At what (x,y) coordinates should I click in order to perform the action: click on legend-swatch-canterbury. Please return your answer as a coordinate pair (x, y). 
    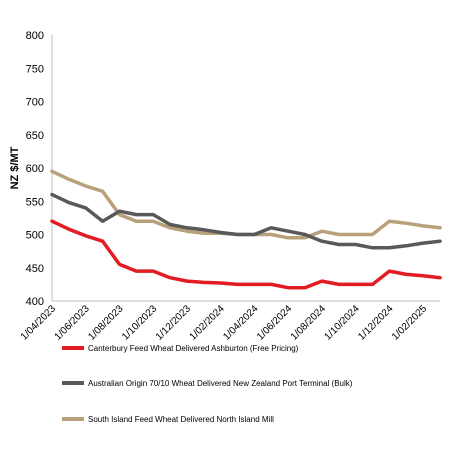
    Looking at the image, I should click on (73, 348).